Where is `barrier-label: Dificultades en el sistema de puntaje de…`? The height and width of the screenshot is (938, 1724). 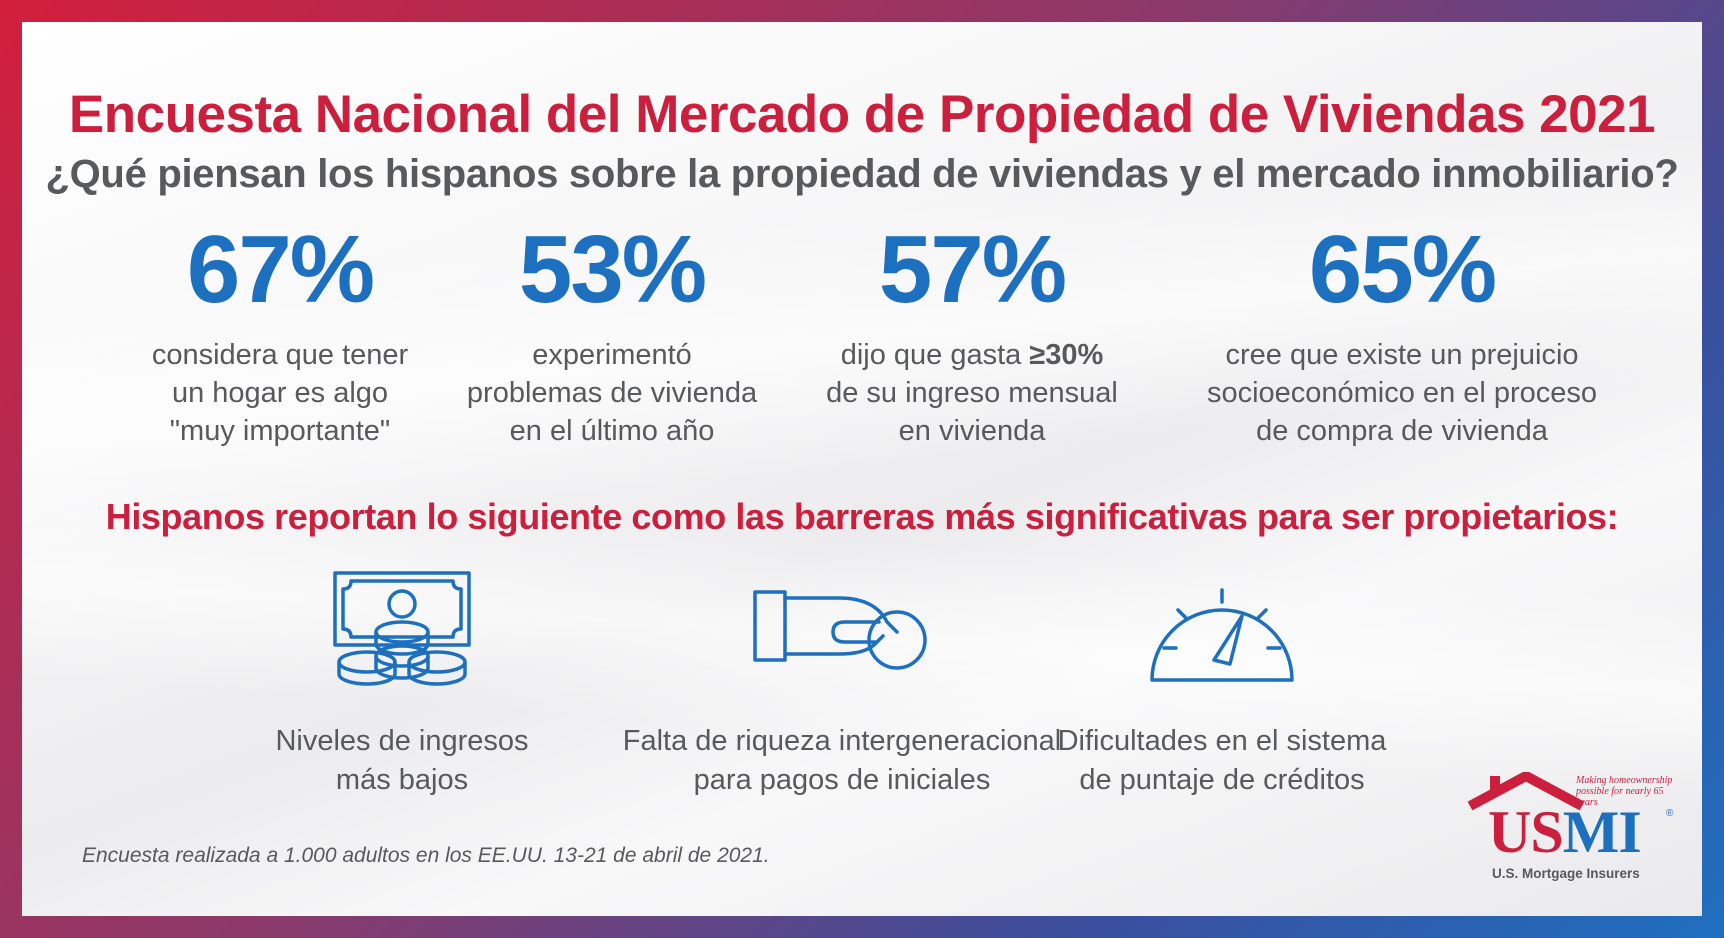
barrier-label: Dificultades en el sistema de puntaje de… is located at coordinates (1222, 761).